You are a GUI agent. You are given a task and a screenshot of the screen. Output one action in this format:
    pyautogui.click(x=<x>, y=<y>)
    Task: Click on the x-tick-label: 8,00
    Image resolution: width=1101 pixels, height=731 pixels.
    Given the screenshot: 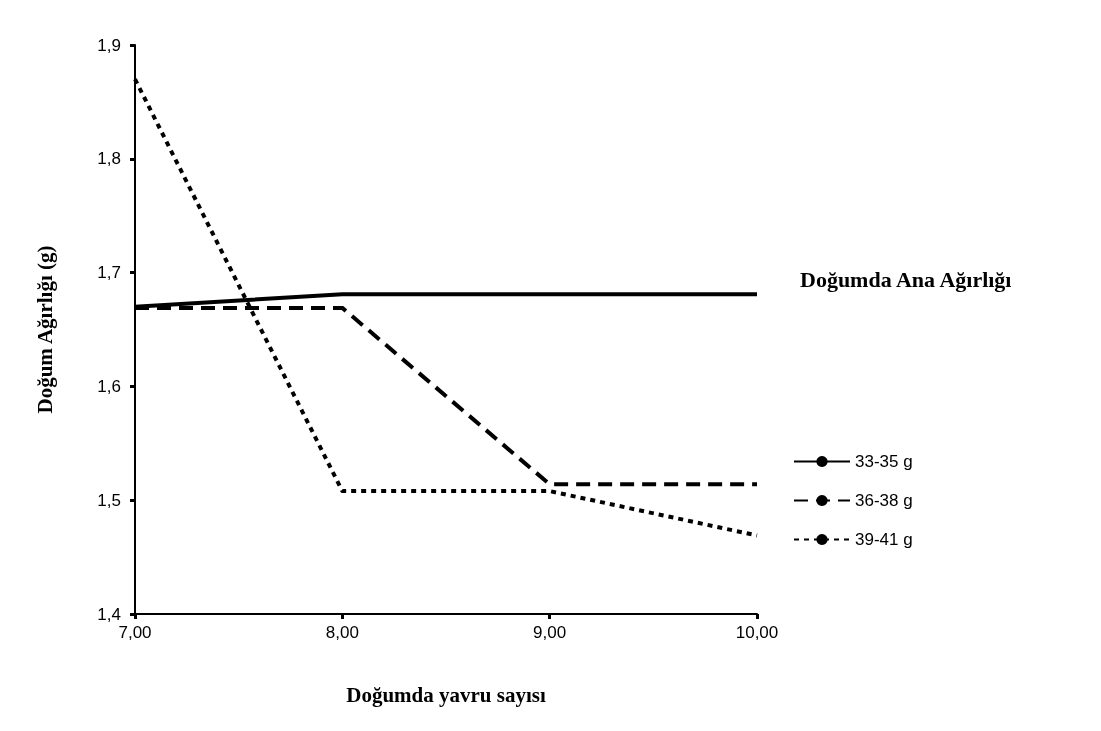 What is the action you would take?
    pyautogui.click(x=342, y=632)
    